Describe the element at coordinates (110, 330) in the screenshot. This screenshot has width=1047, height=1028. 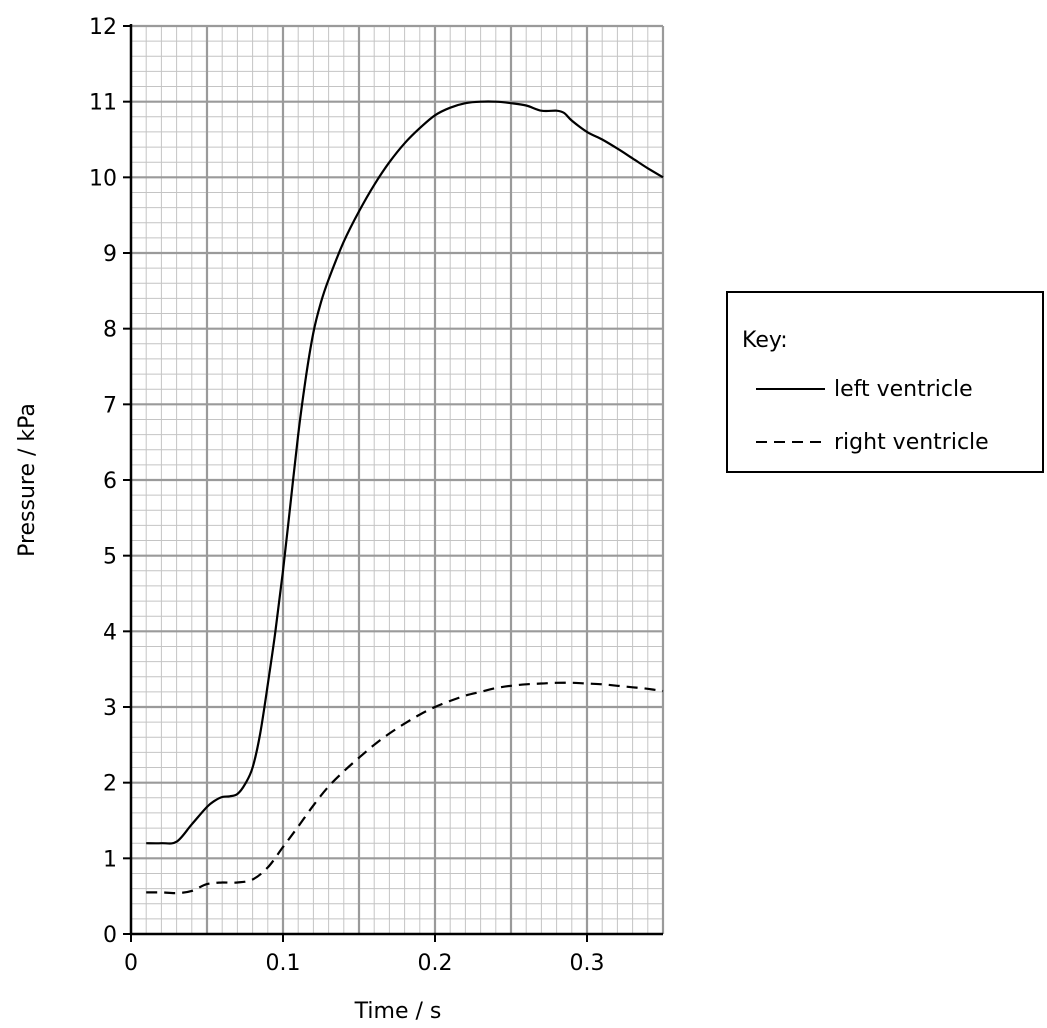
I see `y-tick-label: 8` at that location.